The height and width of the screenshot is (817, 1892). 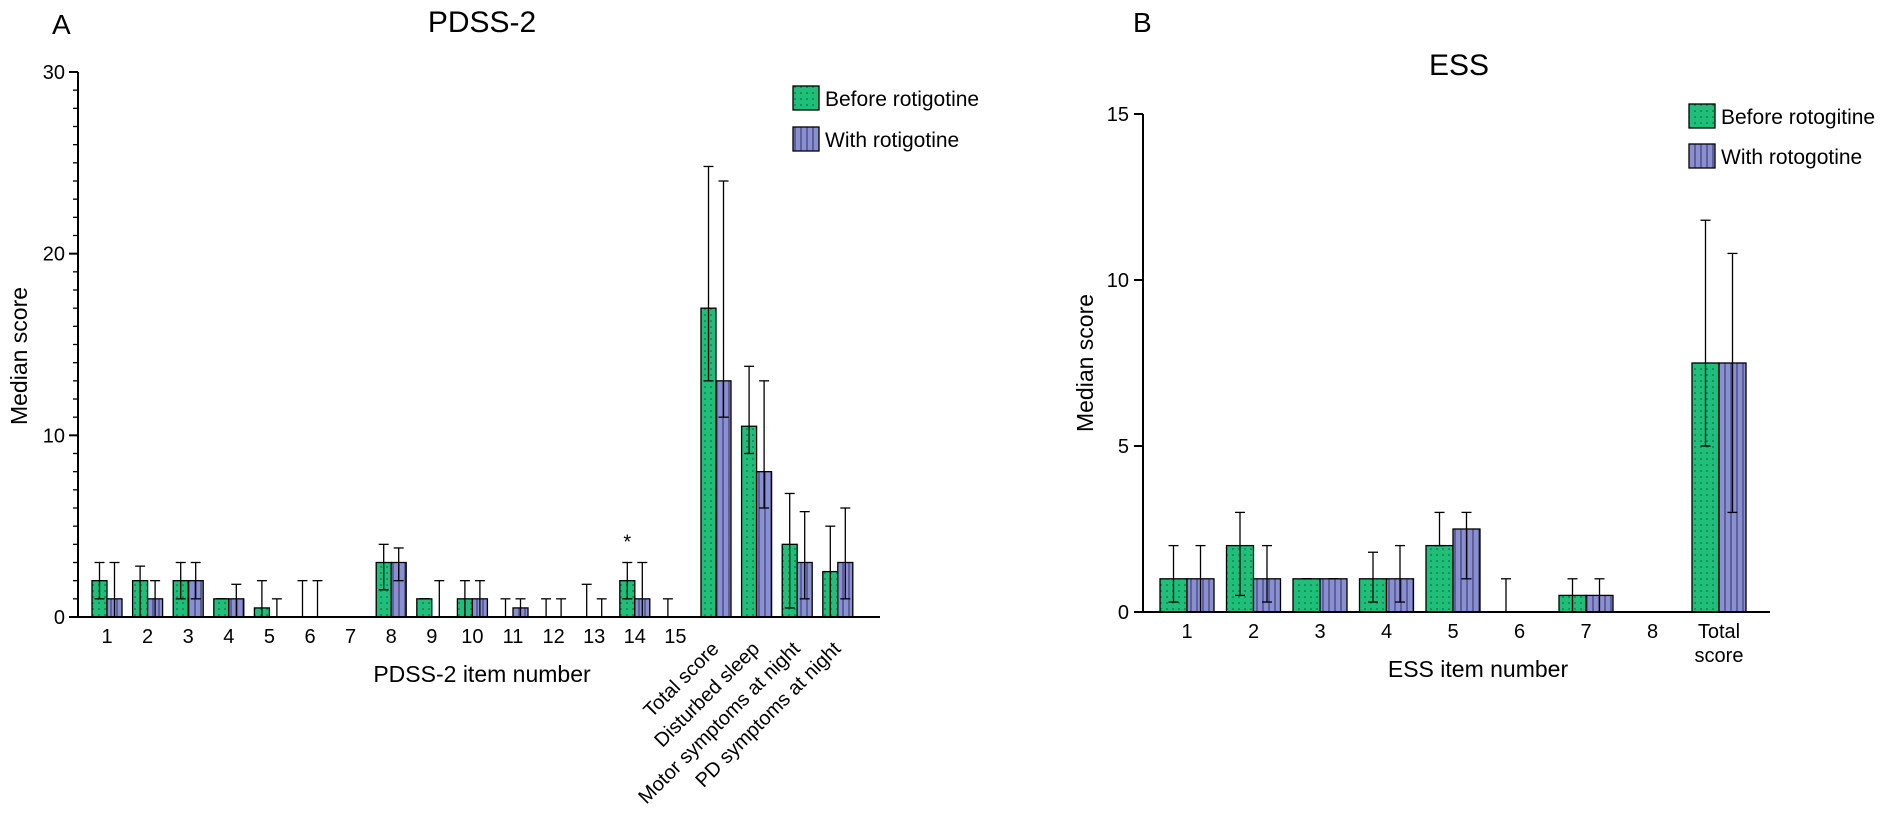 What do you see at coordinates (892, 140) in the screenshot?
I see `panel-a-legend-label-with: With rotigotine` at bounding box center [892, 140].